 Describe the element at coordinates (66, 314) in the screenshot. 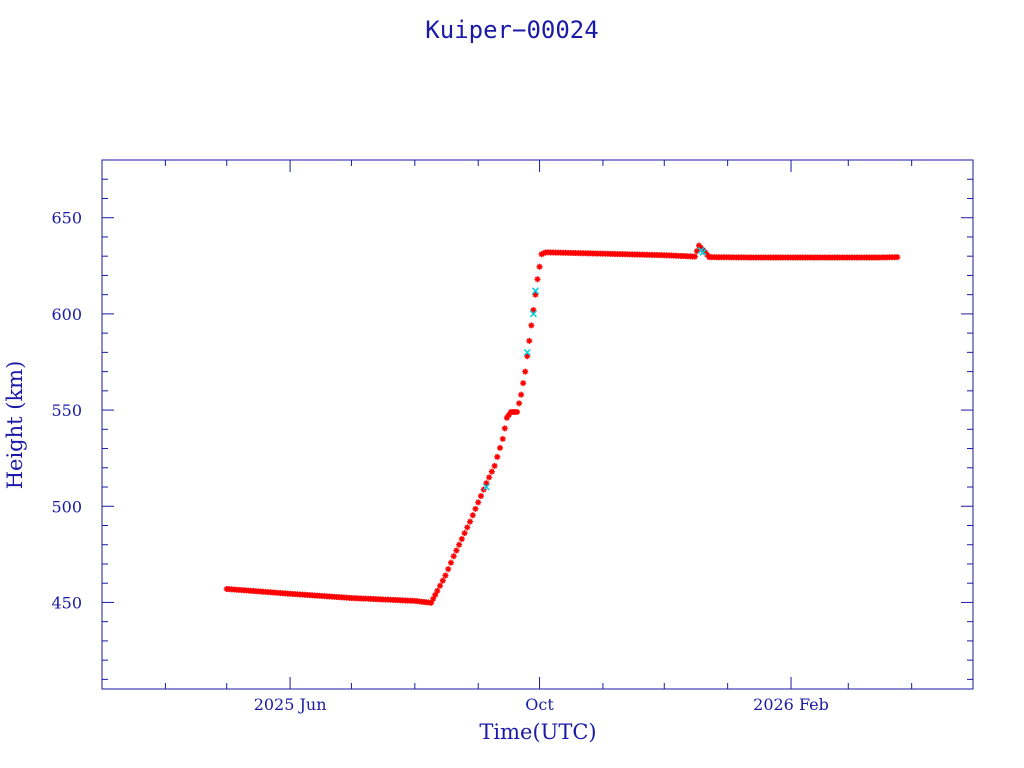

I see `y-tick-label: 600` at that location.